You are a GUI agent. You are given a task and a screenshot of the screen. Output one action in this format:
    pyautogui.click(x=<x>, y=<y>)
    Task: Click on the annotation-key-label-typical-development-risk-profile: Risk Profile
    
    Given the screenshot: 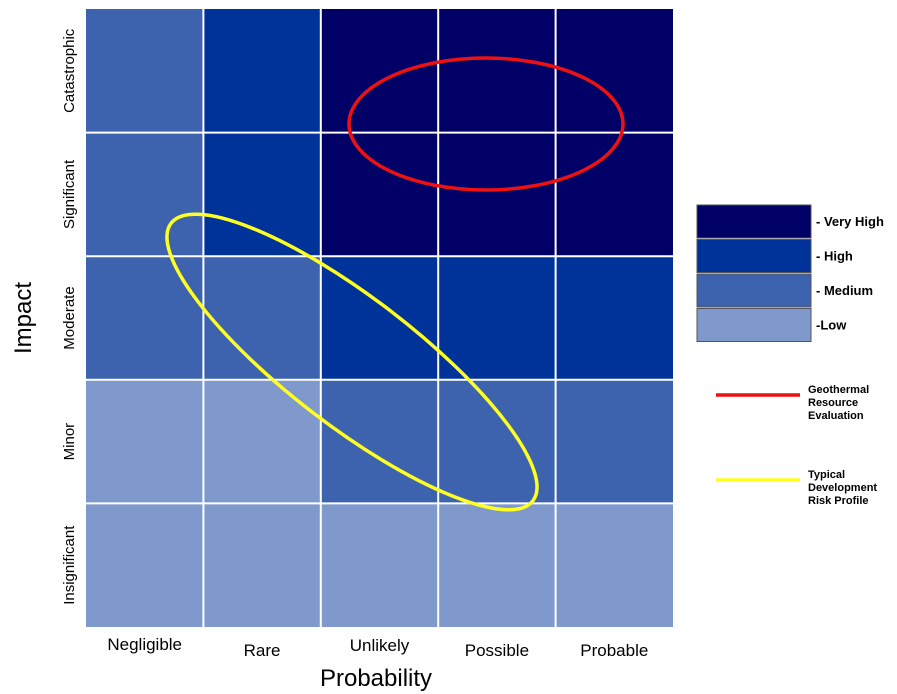 What is the action you would take?
    pyautogui.click(x=838, y=501)
    